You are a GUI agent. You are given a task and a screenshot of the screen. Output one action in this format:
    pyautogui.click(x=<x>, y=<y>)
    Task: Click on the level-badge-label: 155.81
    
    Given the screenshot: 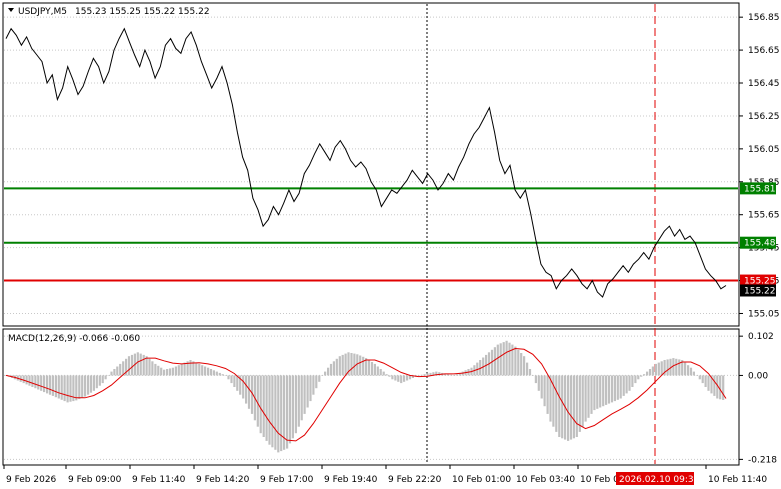 What is the action you would take?
    pyautogui.click(x=760, y=189)
    